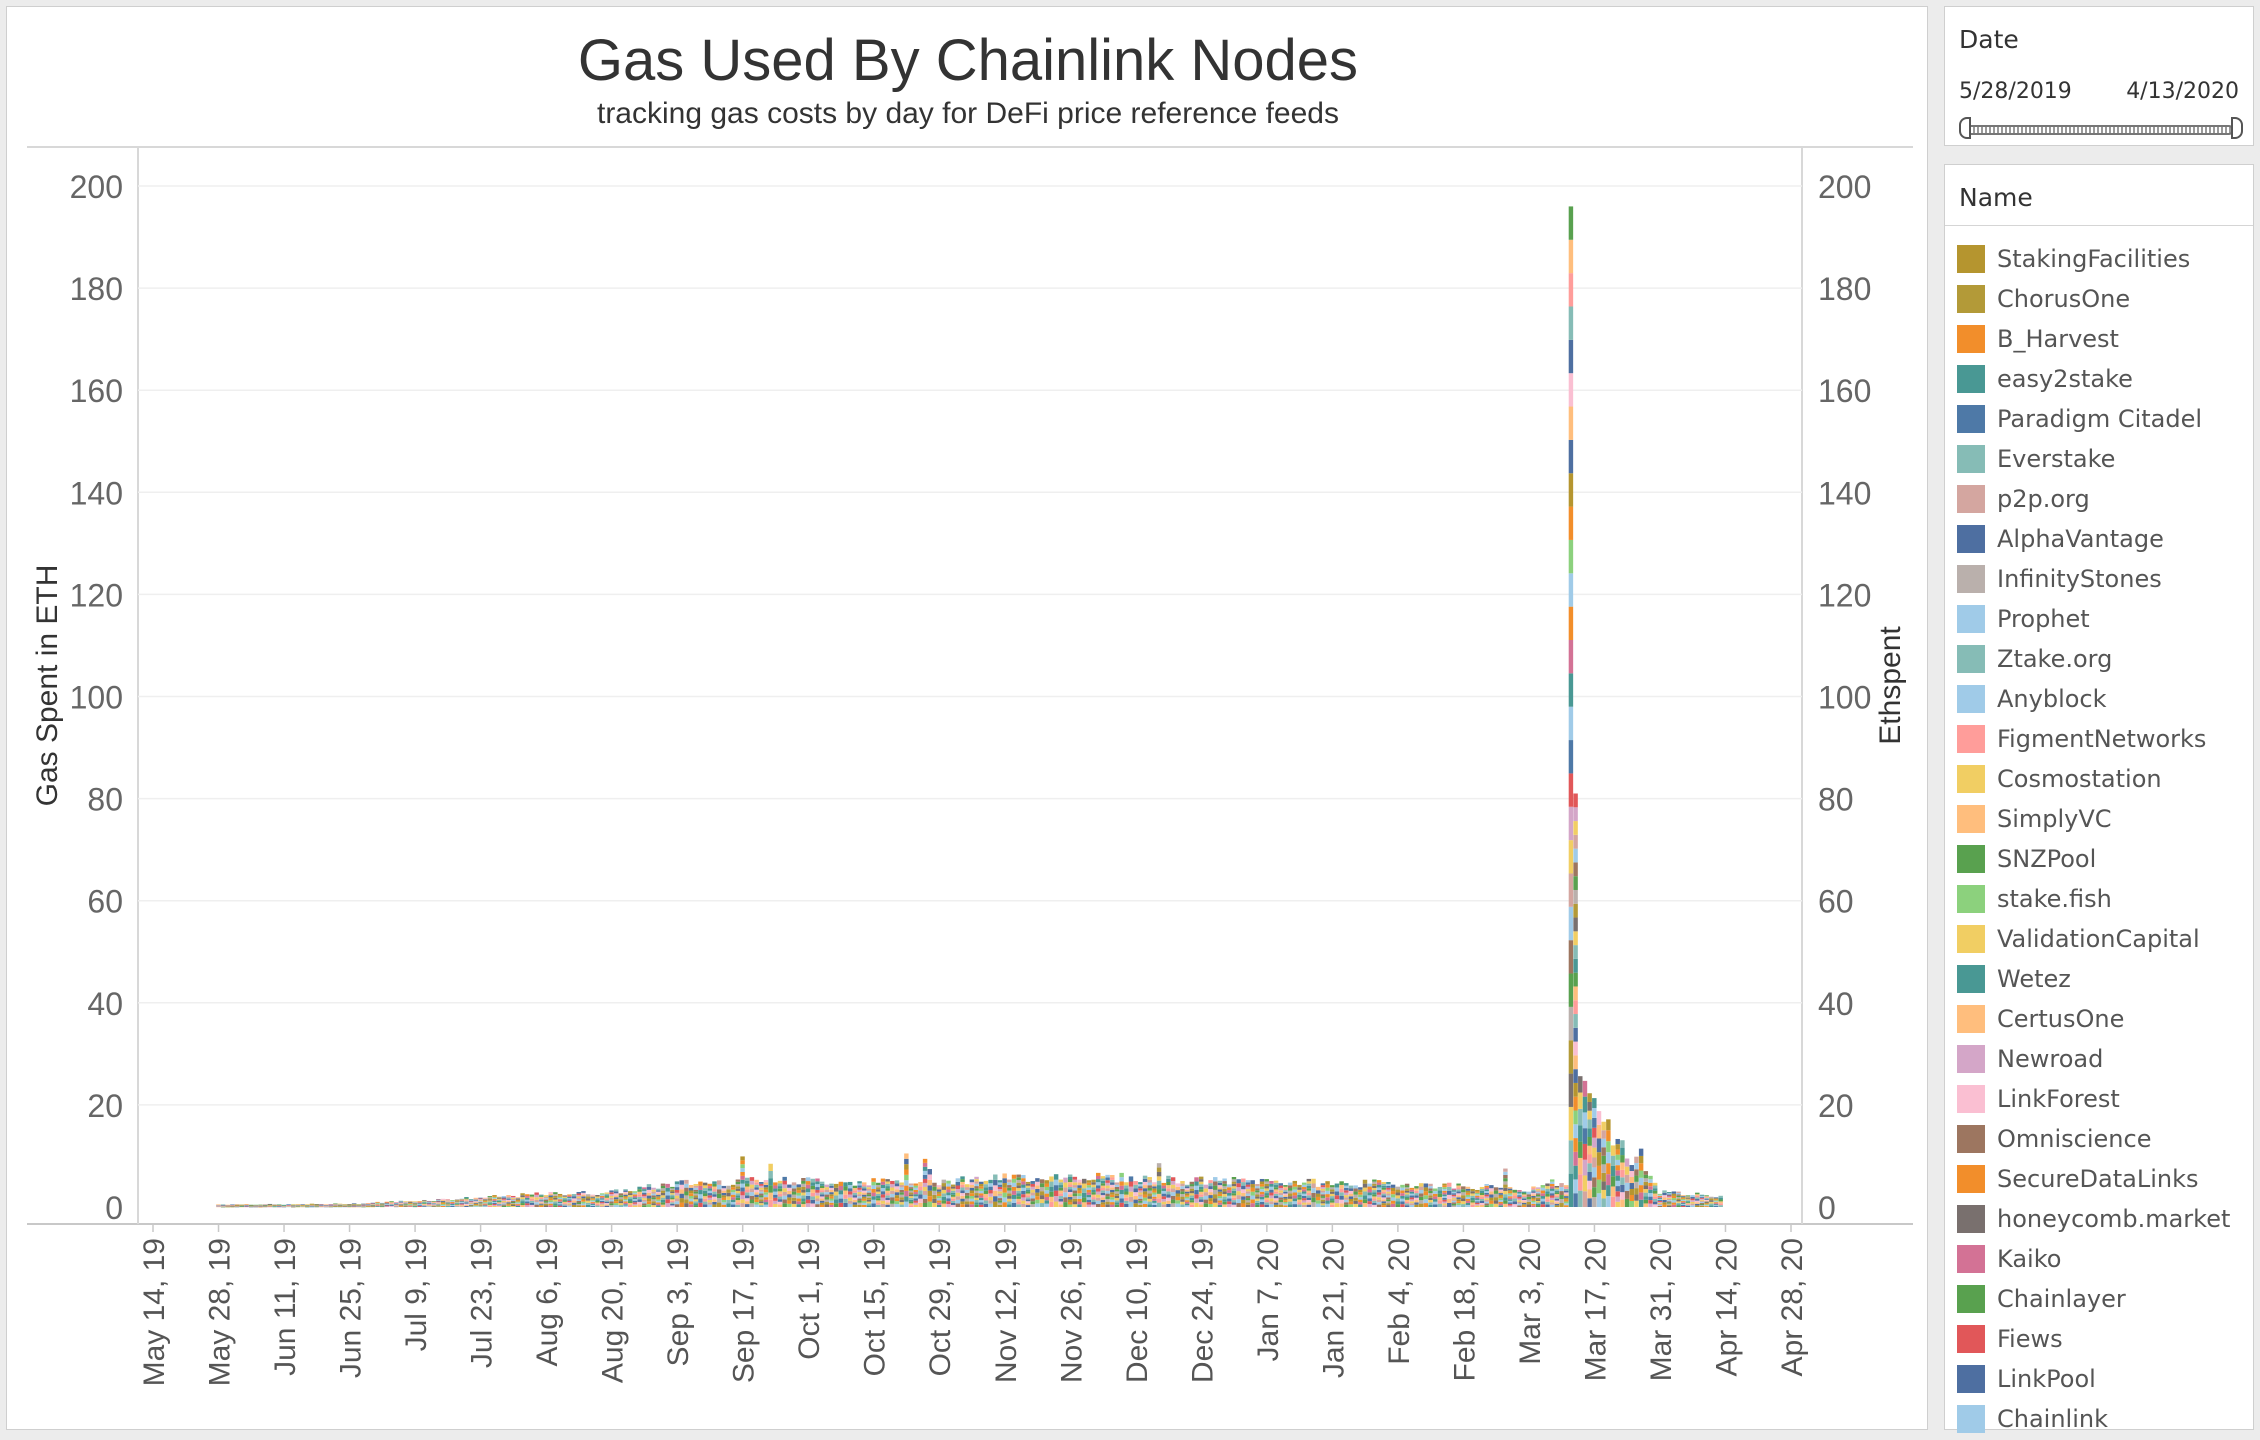 The height and width of the screenshot is (1440, 2260). What do you see at coordinates (2081, 739) in the screenshot?
I see `legend-item: FigmentNetworks` at bounding box center [2081, 739].